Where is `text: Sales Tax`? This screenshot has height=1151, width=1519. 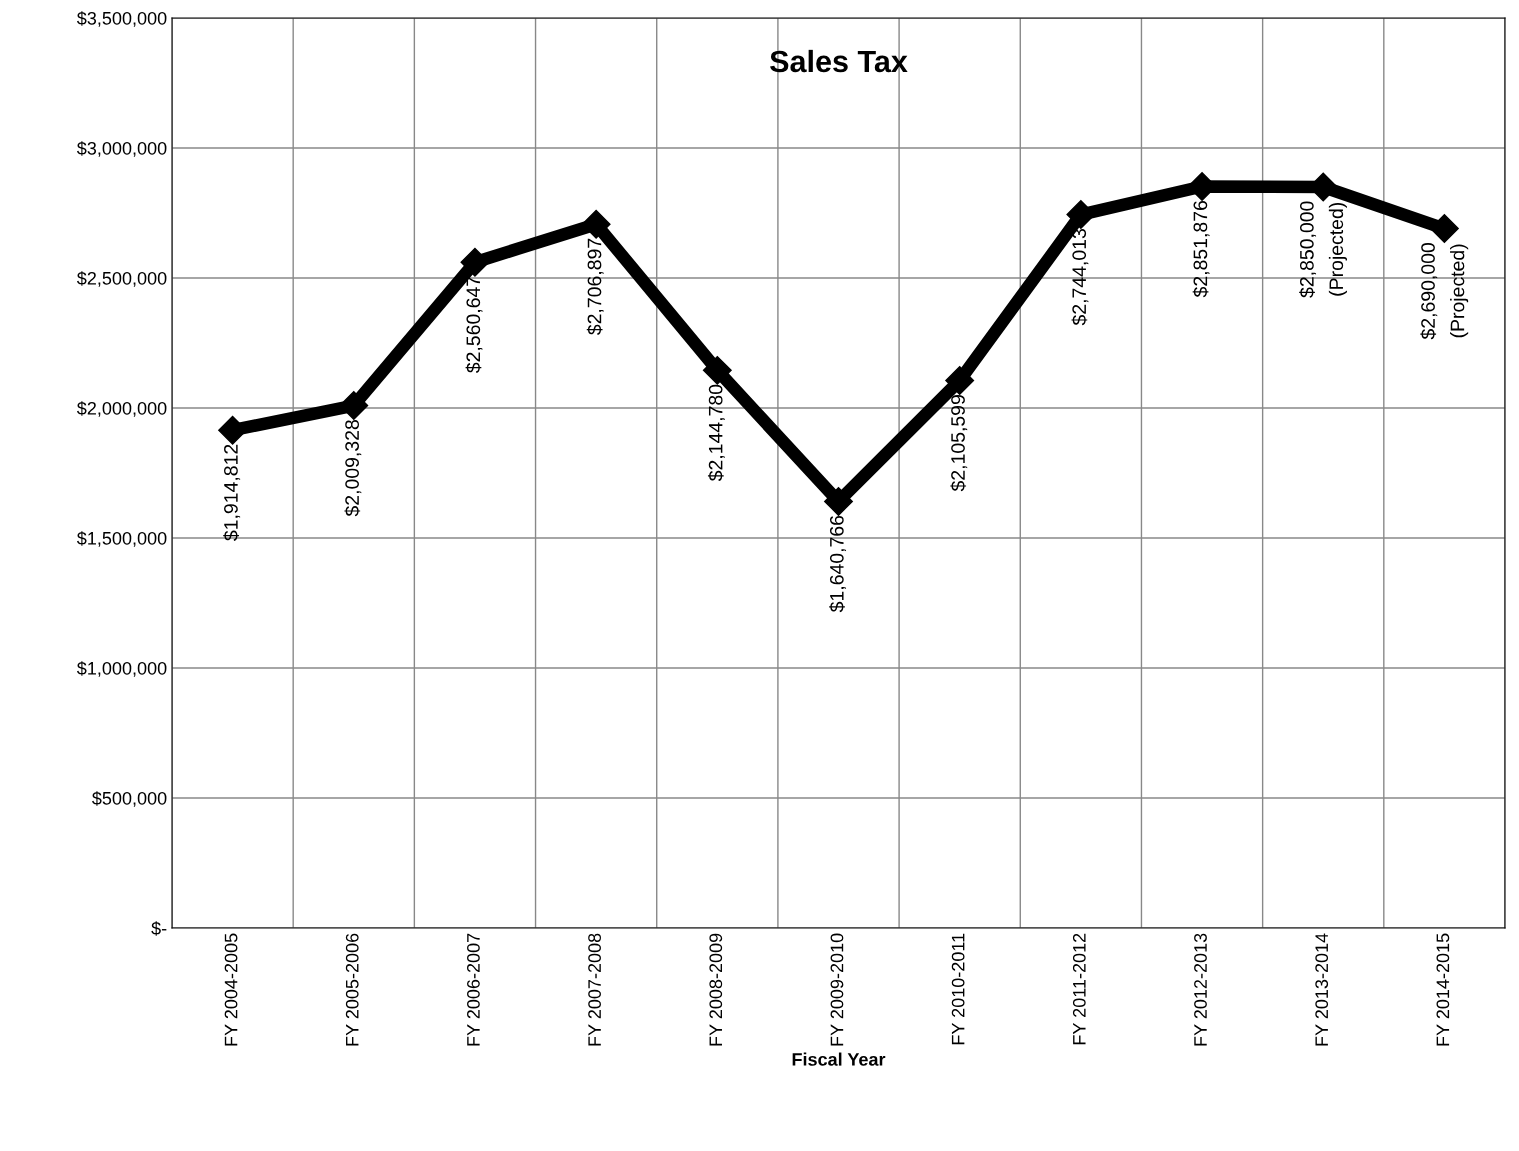
text: Sales Tax is located at coordinates (839, 61).